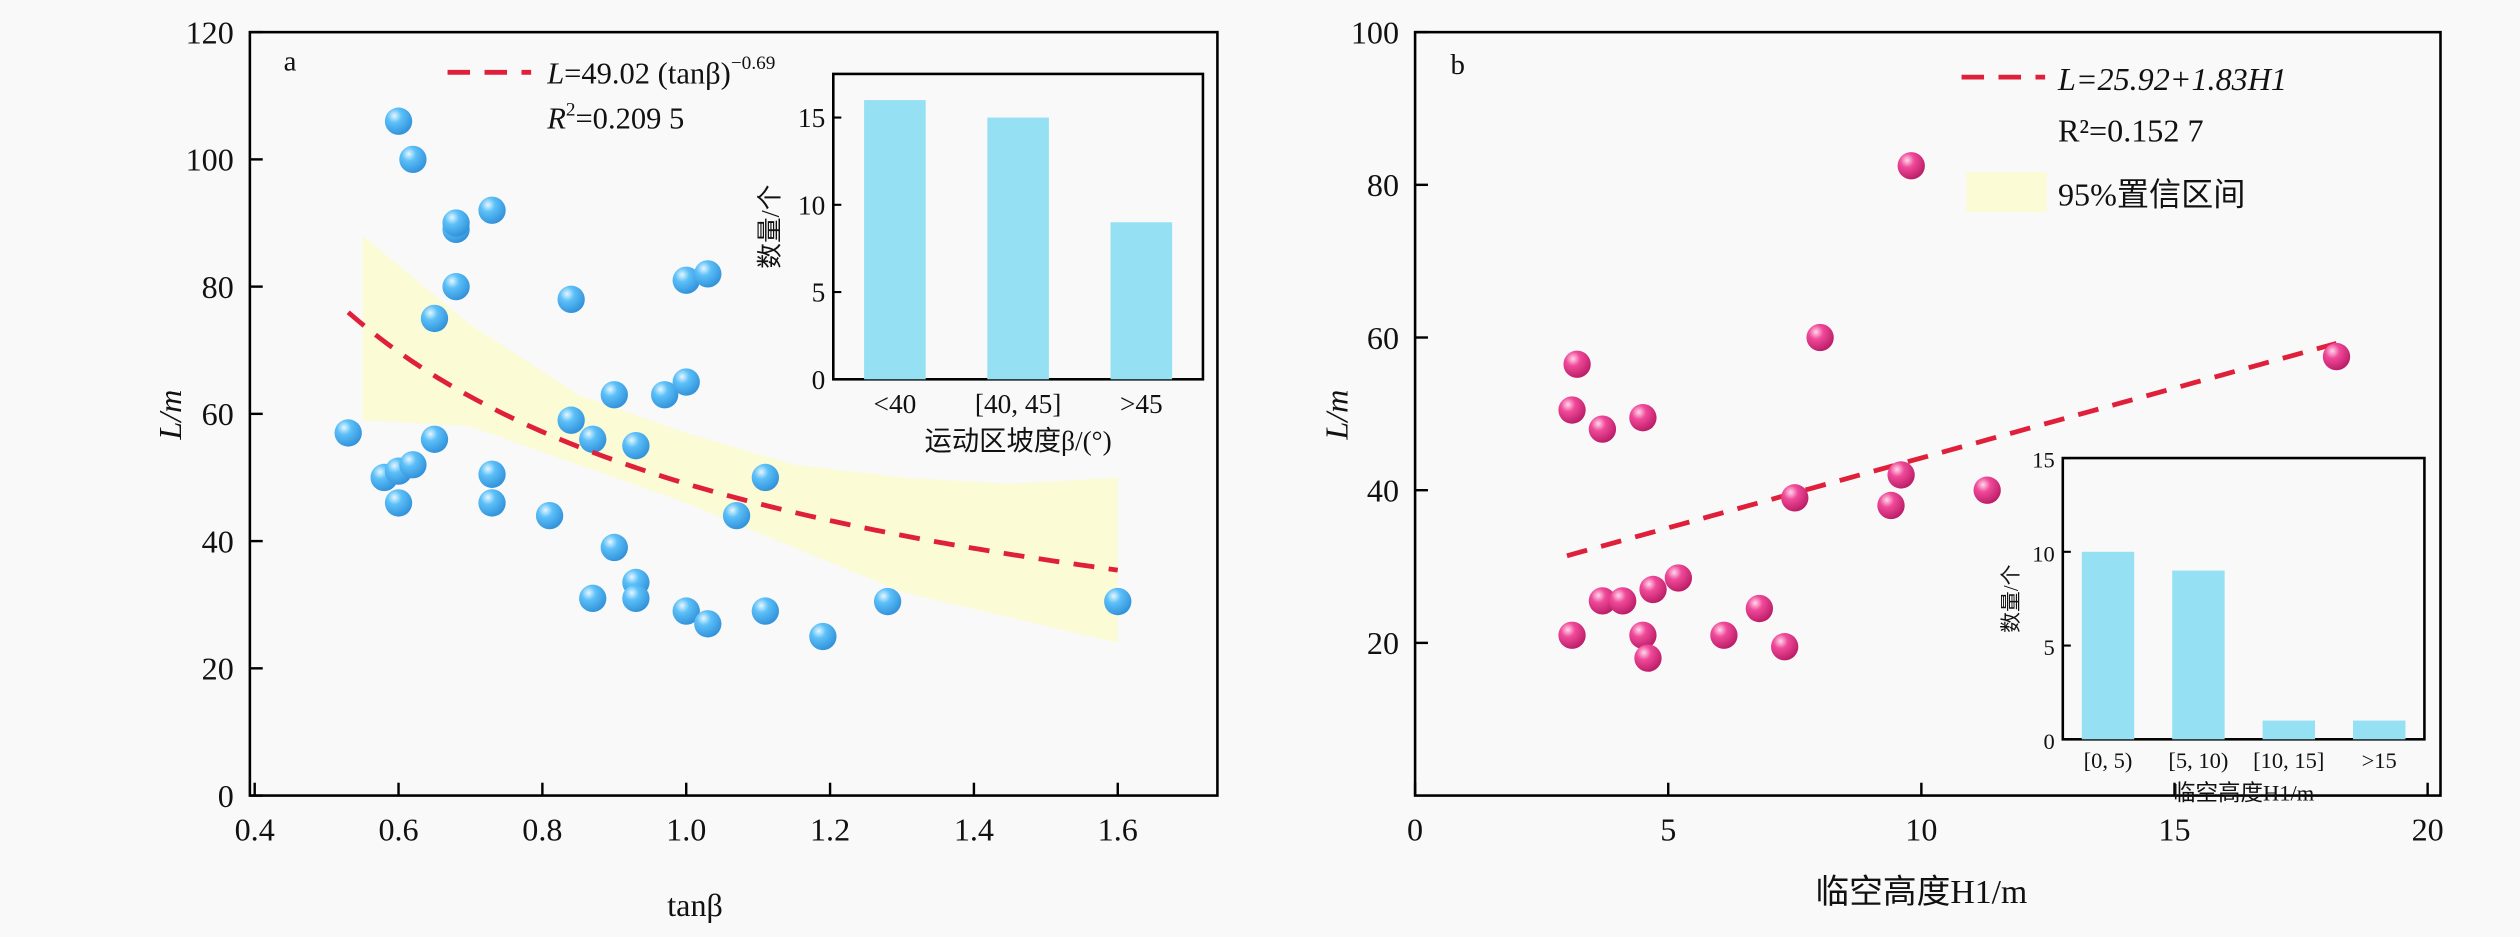 The image size is (2520, 937). What do you see at coordinates (830, 830) in the screenshot?
I see `x-tick-label: 1.2` at bounding box center [830, 830].